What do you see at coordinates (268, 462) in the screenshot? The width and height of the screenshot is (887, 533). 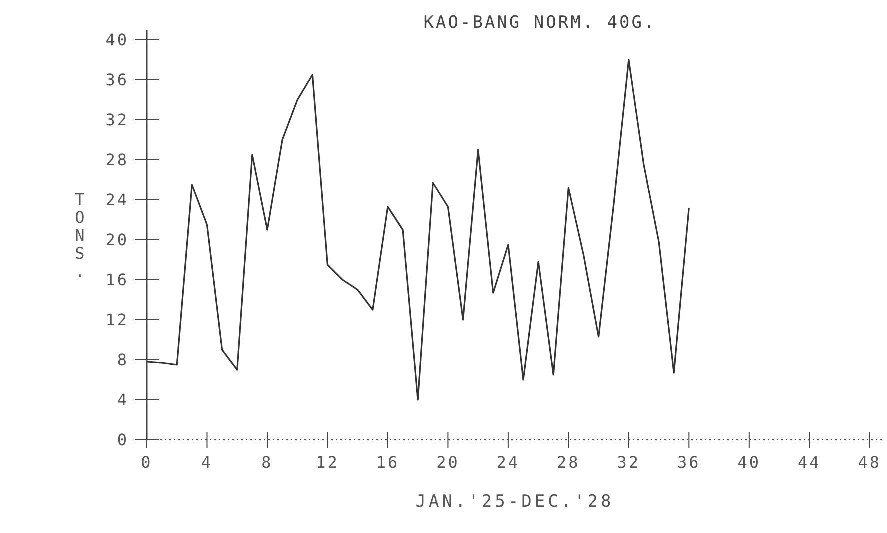 I see `x-tick-label: 8` at bounding box center [268, 462].